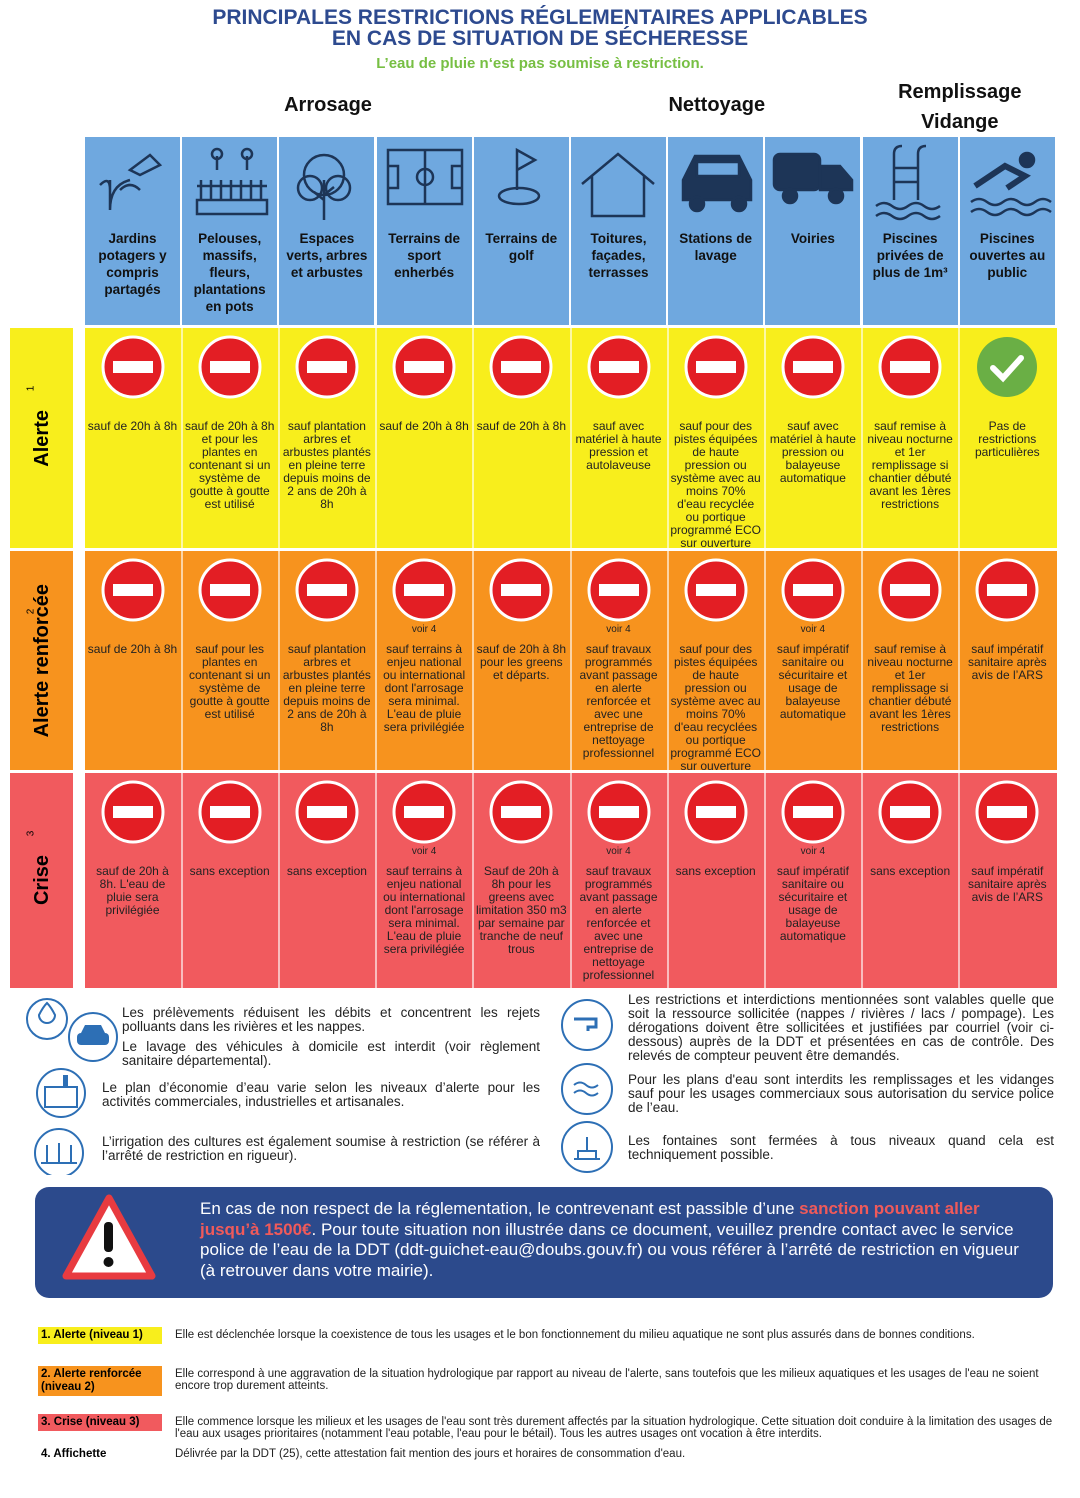  What do you see at coordinates (1007, 439) in the screenshot?
I see `cell-text: Pas de restrictions particulières` at bounding box center [1007, 439].